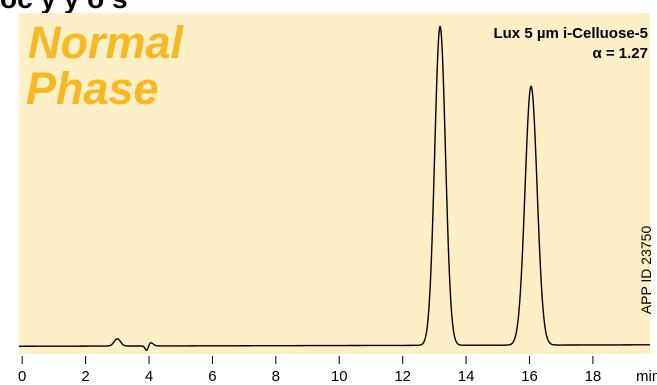 The image size is (657, 385). I want to click on x-tick-label-16: 16, so click(529, 376).